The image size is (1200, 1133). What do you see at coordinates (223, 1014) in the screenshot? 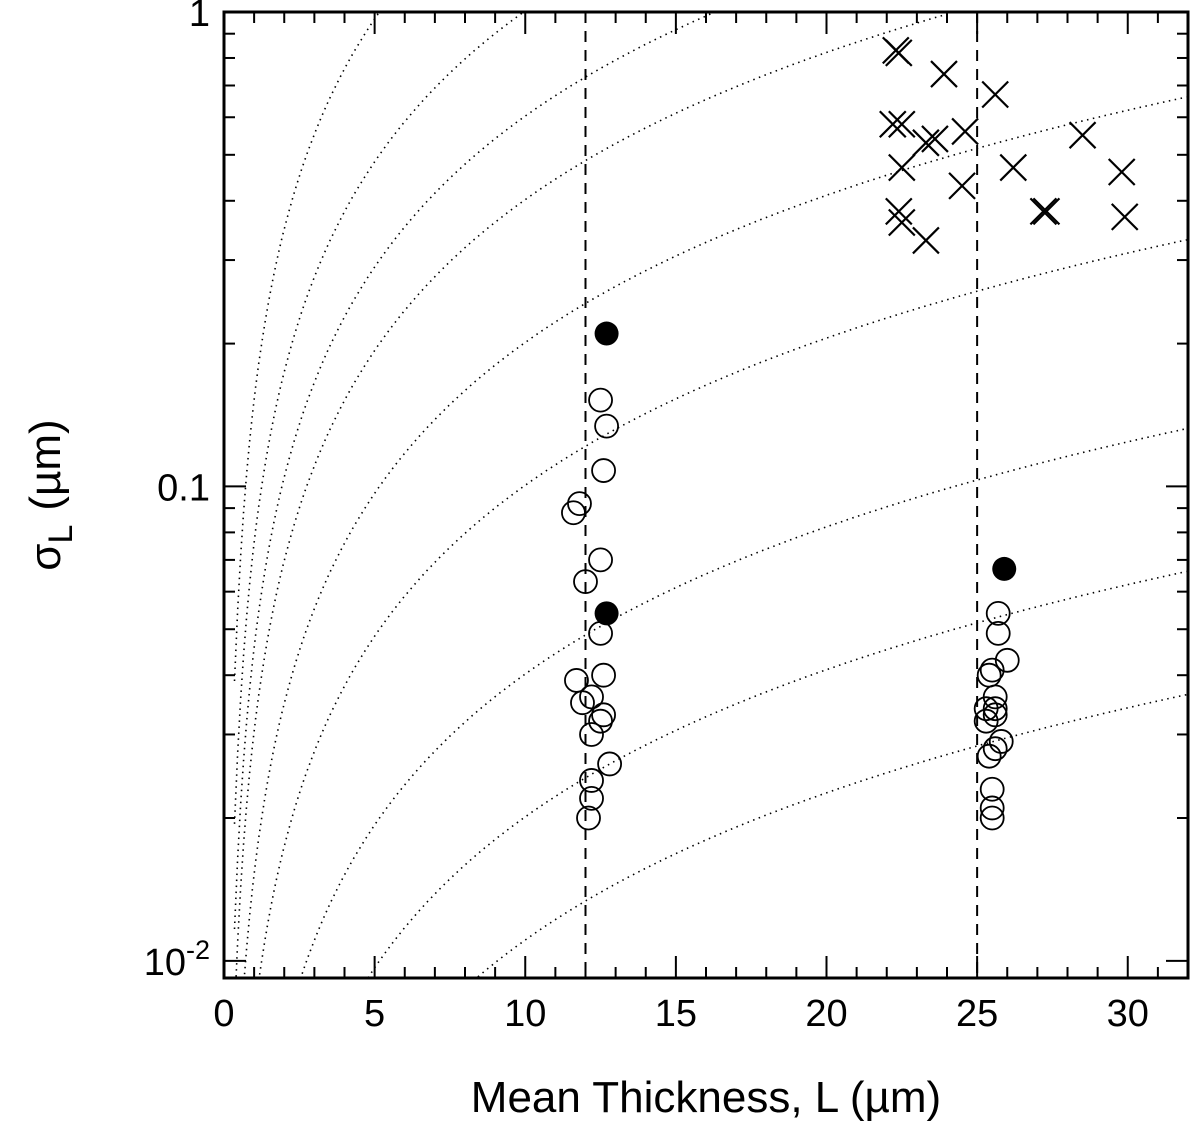
I see `x-tick-label-0: 0` at bounding box center [223, 1014].